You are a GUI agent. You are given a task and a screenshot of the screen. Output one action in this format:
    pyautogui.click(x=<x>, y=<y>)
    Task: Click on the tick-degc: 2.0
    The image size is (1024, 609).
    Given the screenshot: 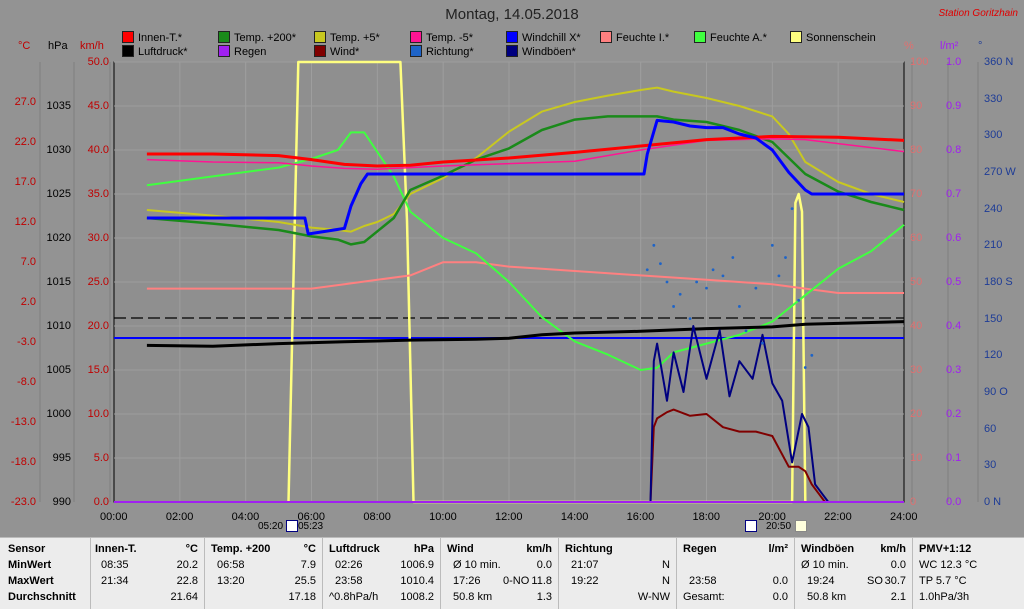 What is the action you would take?
    pyautogui.click(x=28, y=302)
    